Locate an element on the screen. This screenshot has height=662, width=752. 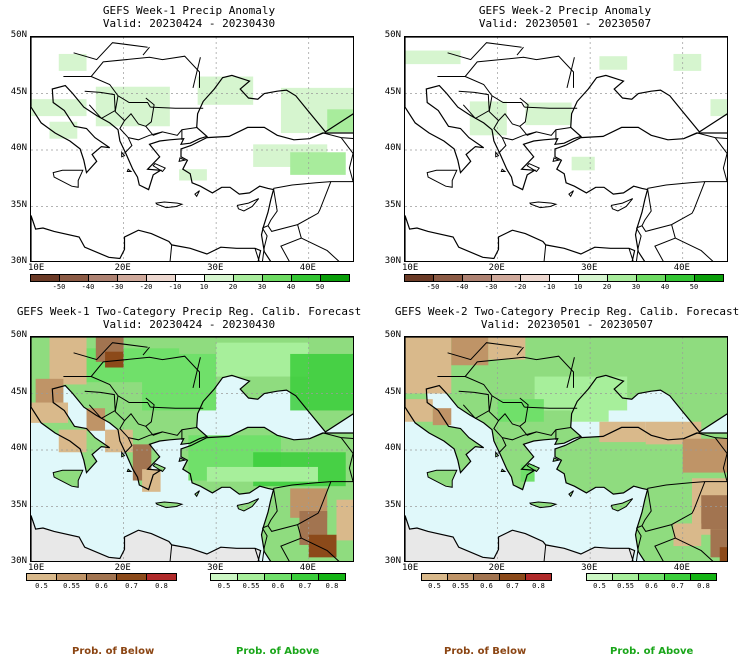
map-week2-anomaly is located at coordinates (566, 149).